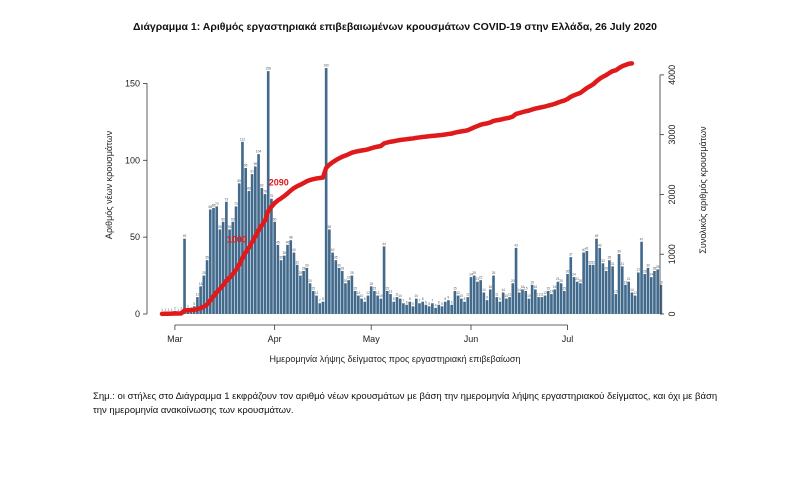 This screenshot has height=485, width=785. I want to click on bar-value-label: 69, so click(214, 205).